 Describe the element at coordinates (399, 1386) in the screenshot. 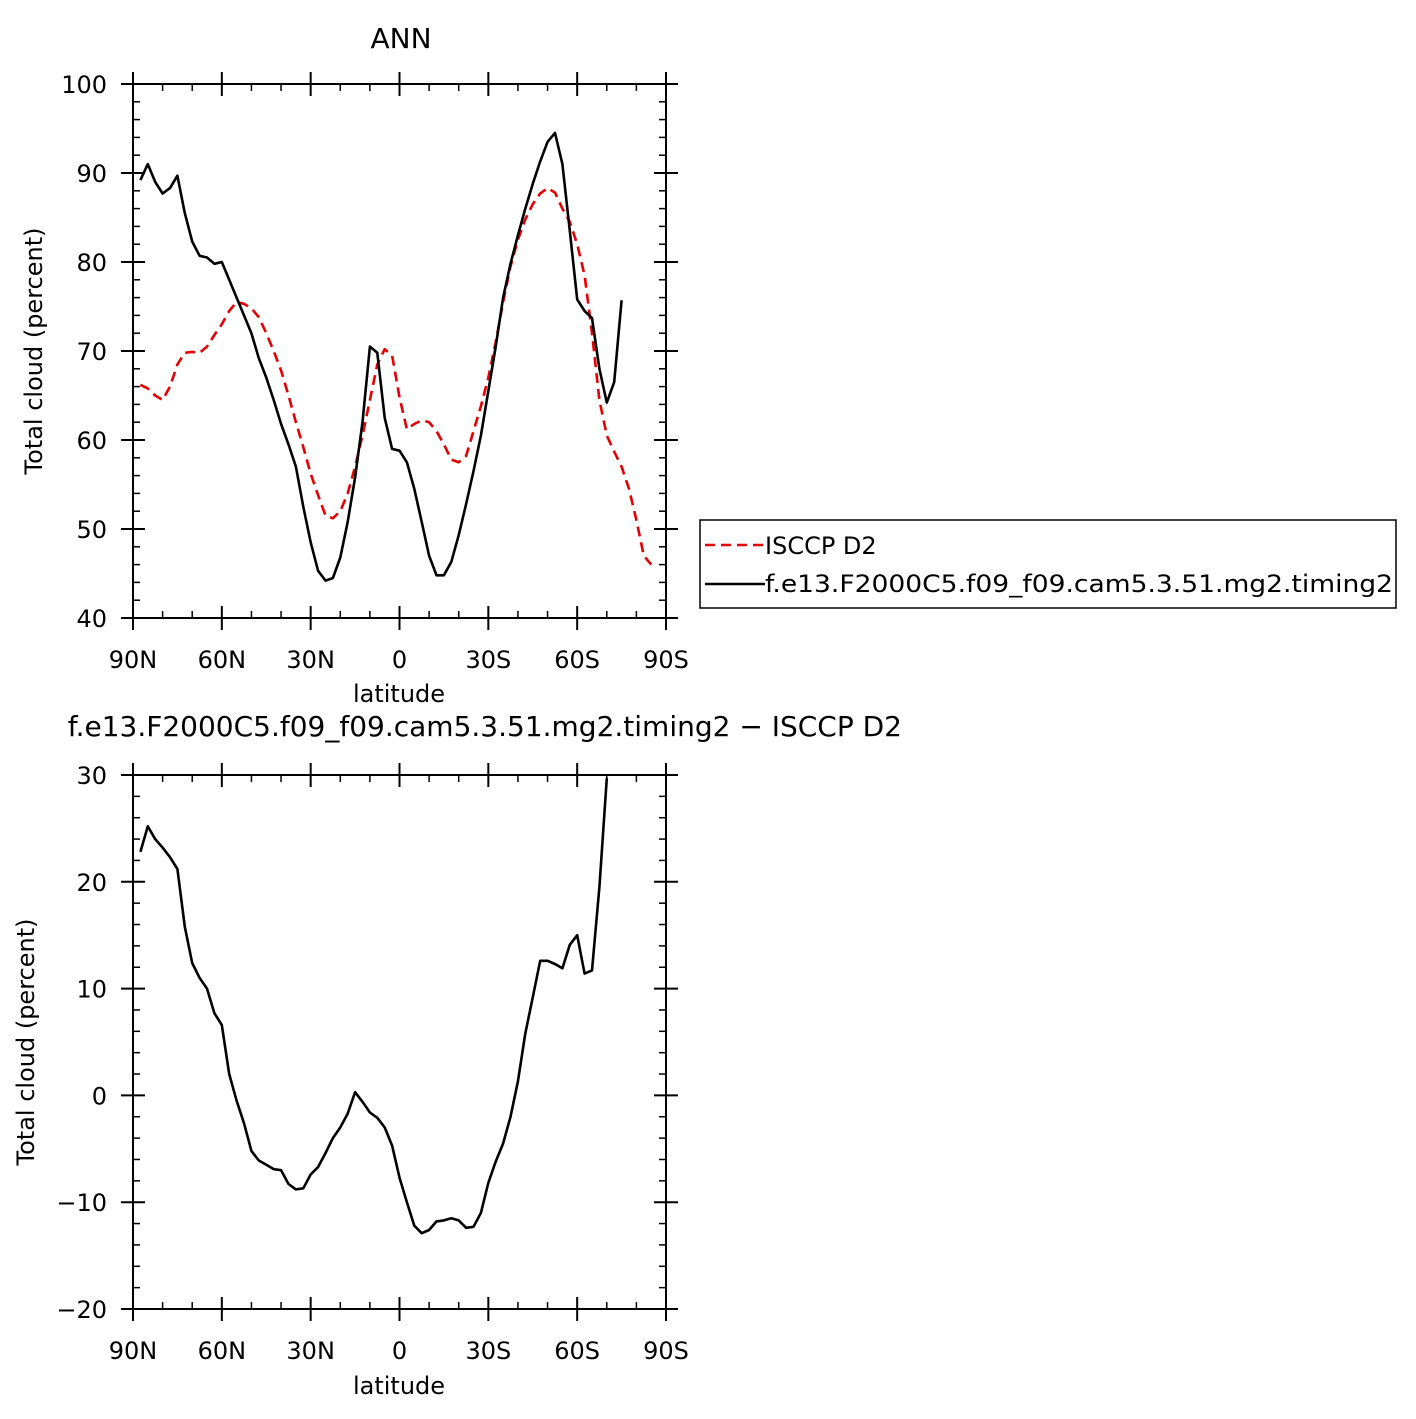

I see `bottom-x-axis-label: latitude` at that location.